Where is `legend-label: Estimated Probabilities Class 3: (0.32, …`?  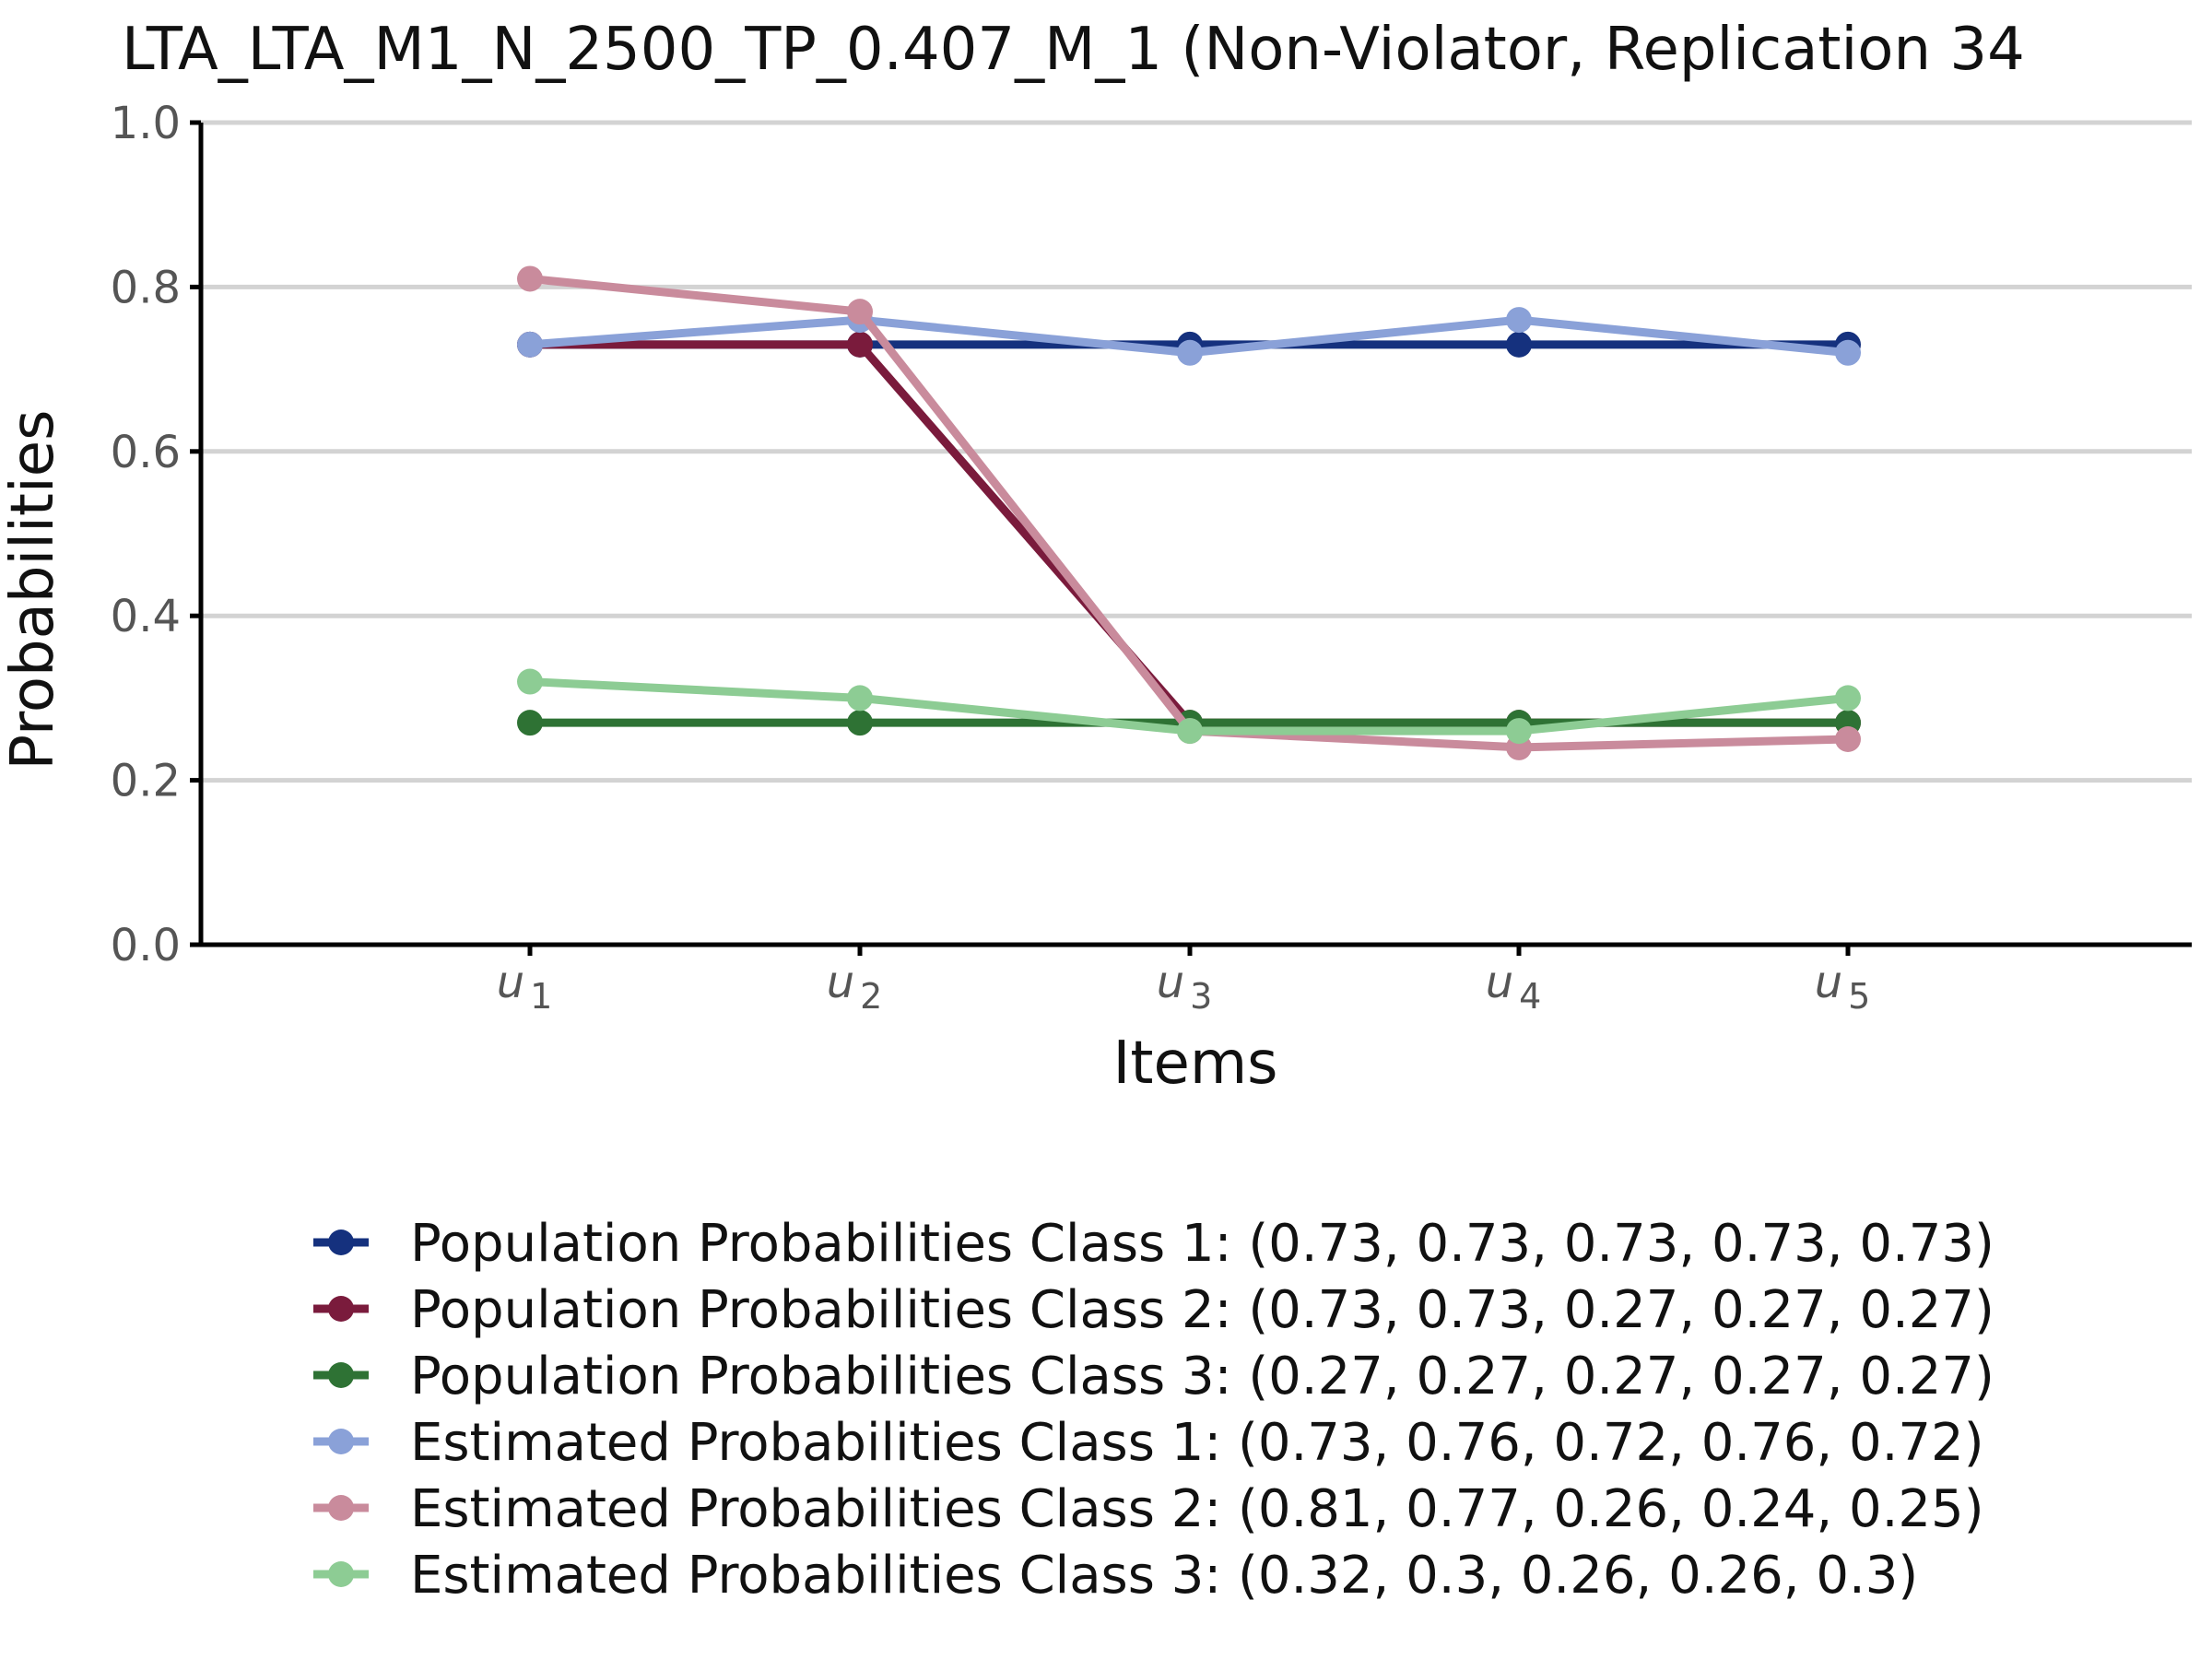
legend-label: Estimated Probabilities Class 3: (0.32, … is located at coordinates (1164, 1576).